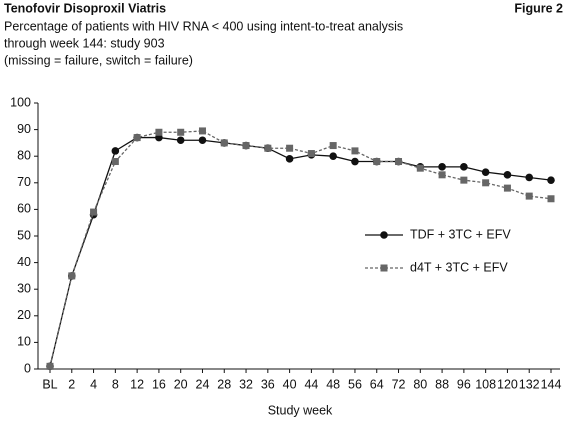 The height and width of the screenshot is (422, 569). Describe the element at coordinates (27, 368) in the screenshot. I see `y-tick-label: 0` at that location.